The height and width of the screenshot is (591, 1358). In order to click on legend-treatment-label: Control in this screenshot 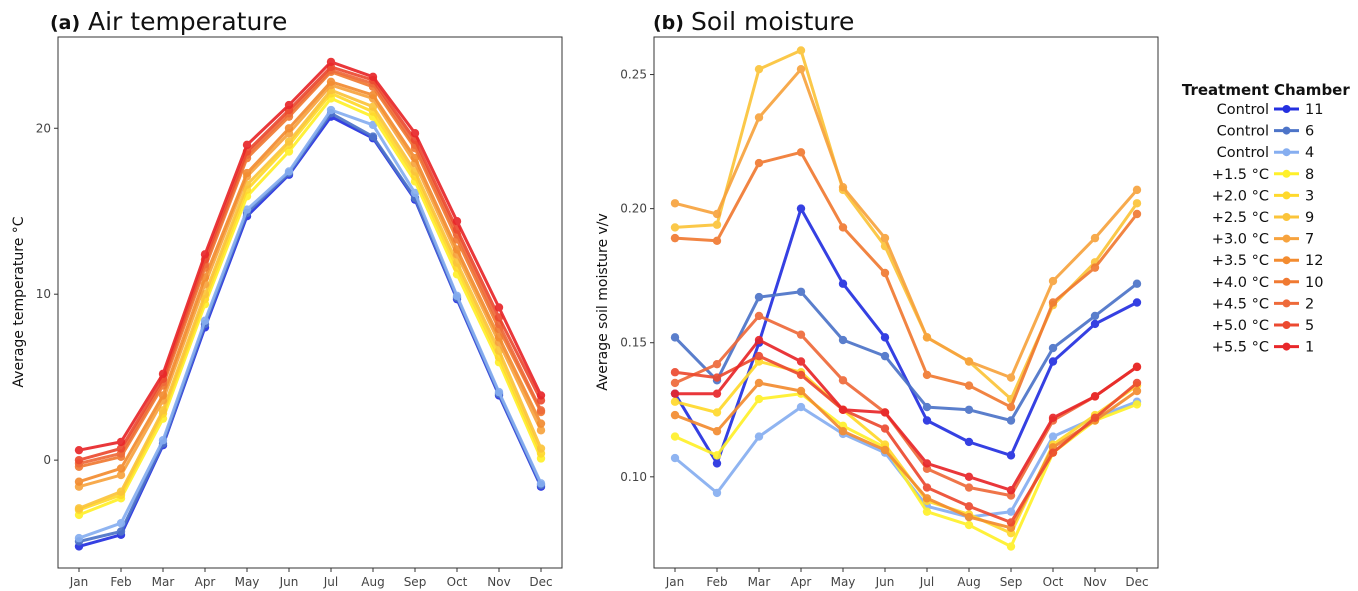, I will do `click(1243, 110)`.